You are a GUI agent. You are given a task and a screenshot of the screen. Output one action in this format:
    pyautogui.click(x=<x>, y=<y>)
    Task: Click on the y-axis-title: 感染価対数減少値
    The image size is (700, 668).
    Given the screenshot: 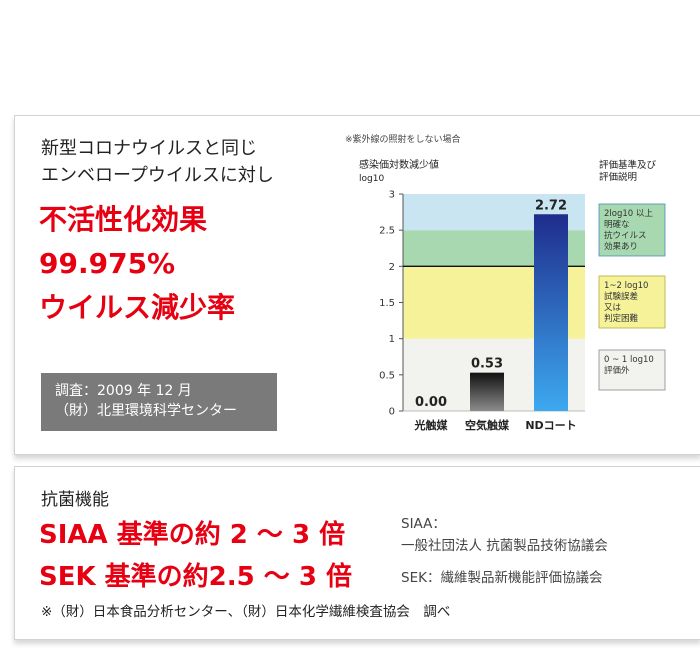 What is the action you would take?
    pyautogui.click(x=399, y=164)
    